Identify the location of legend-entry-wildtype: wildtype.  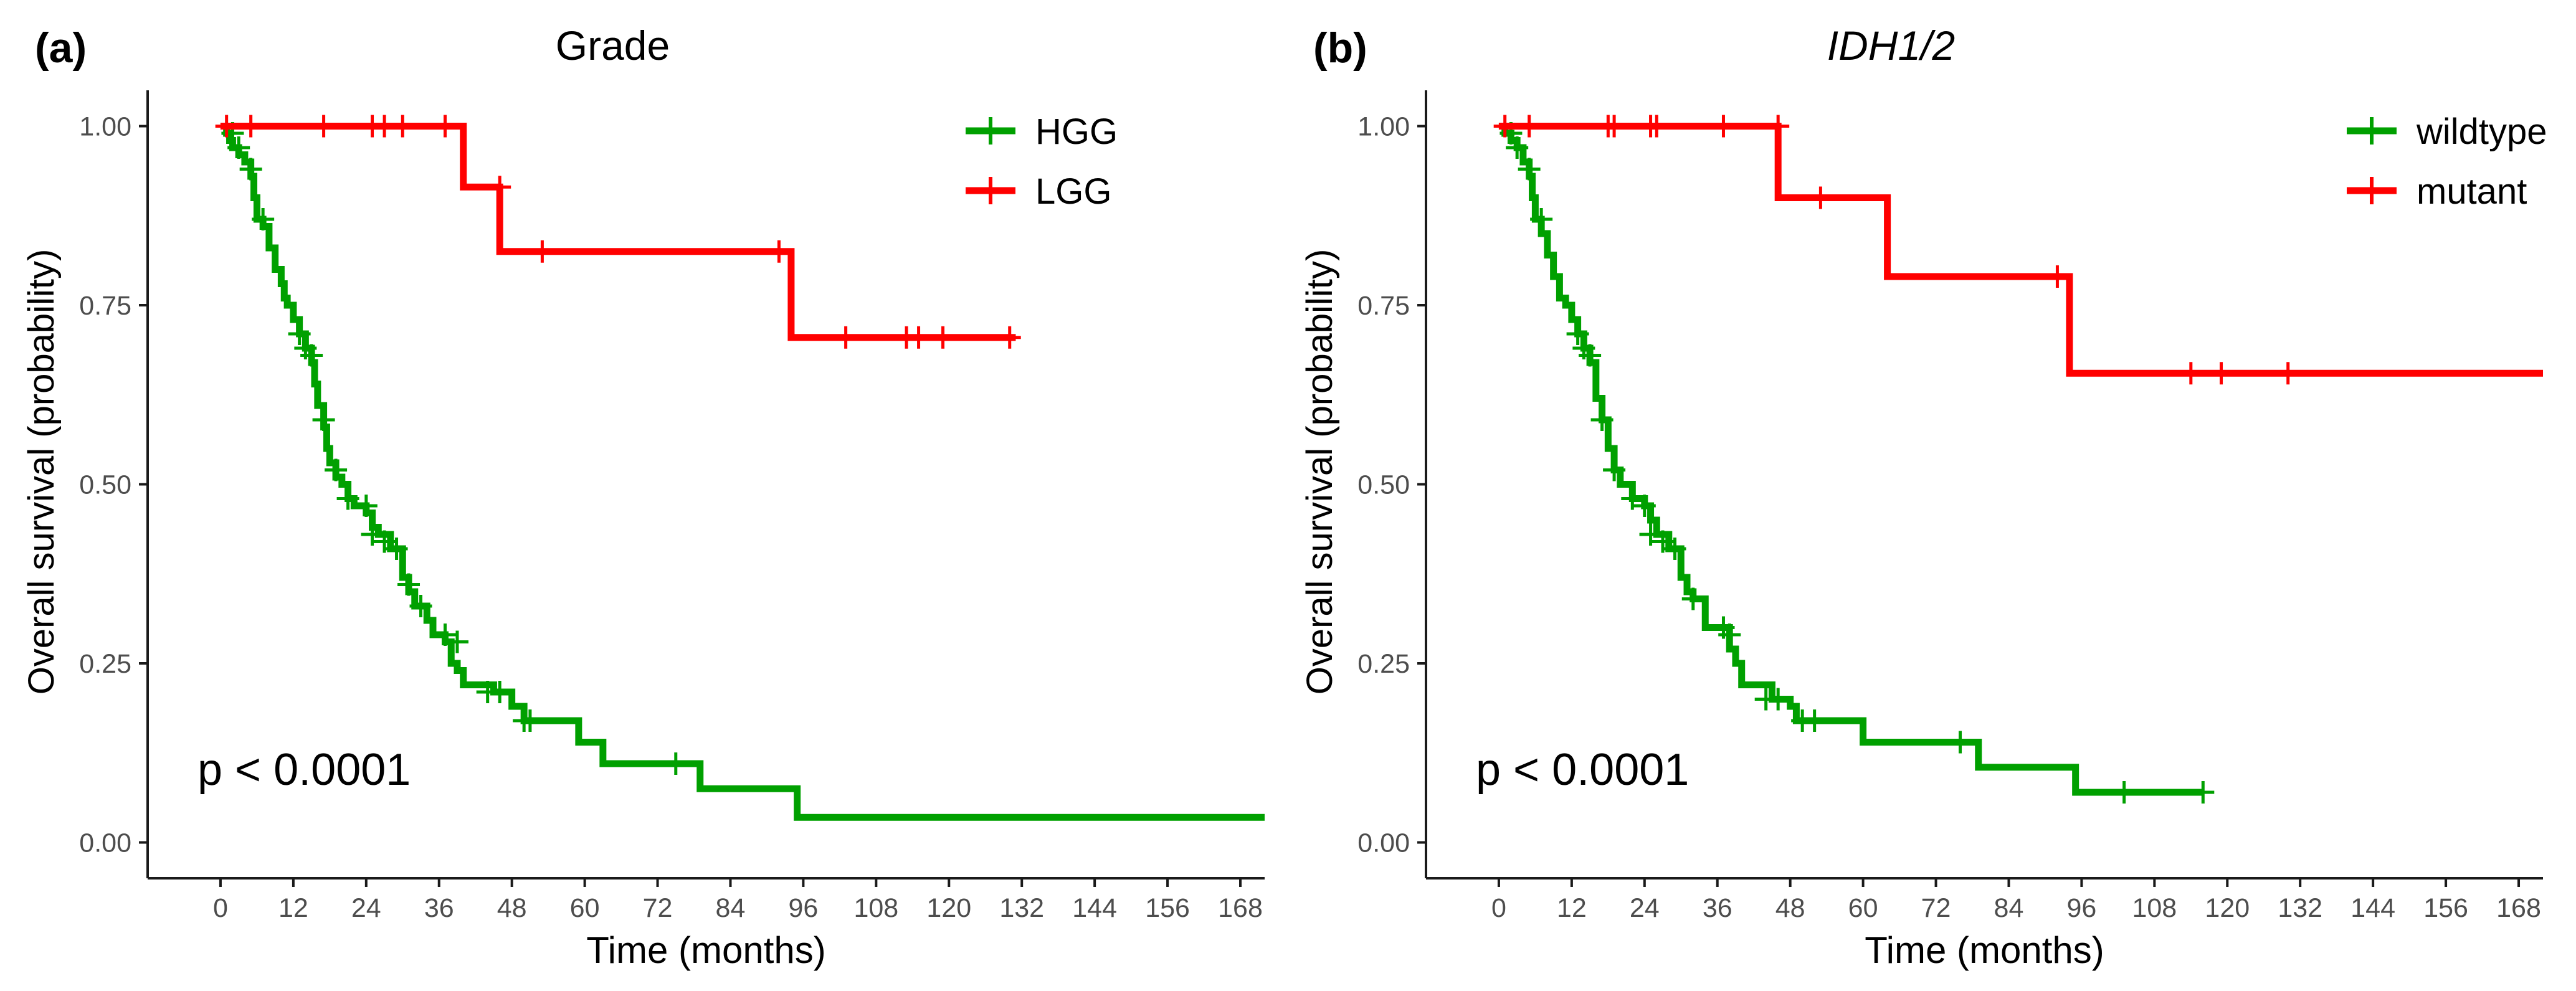
(2447, 131).